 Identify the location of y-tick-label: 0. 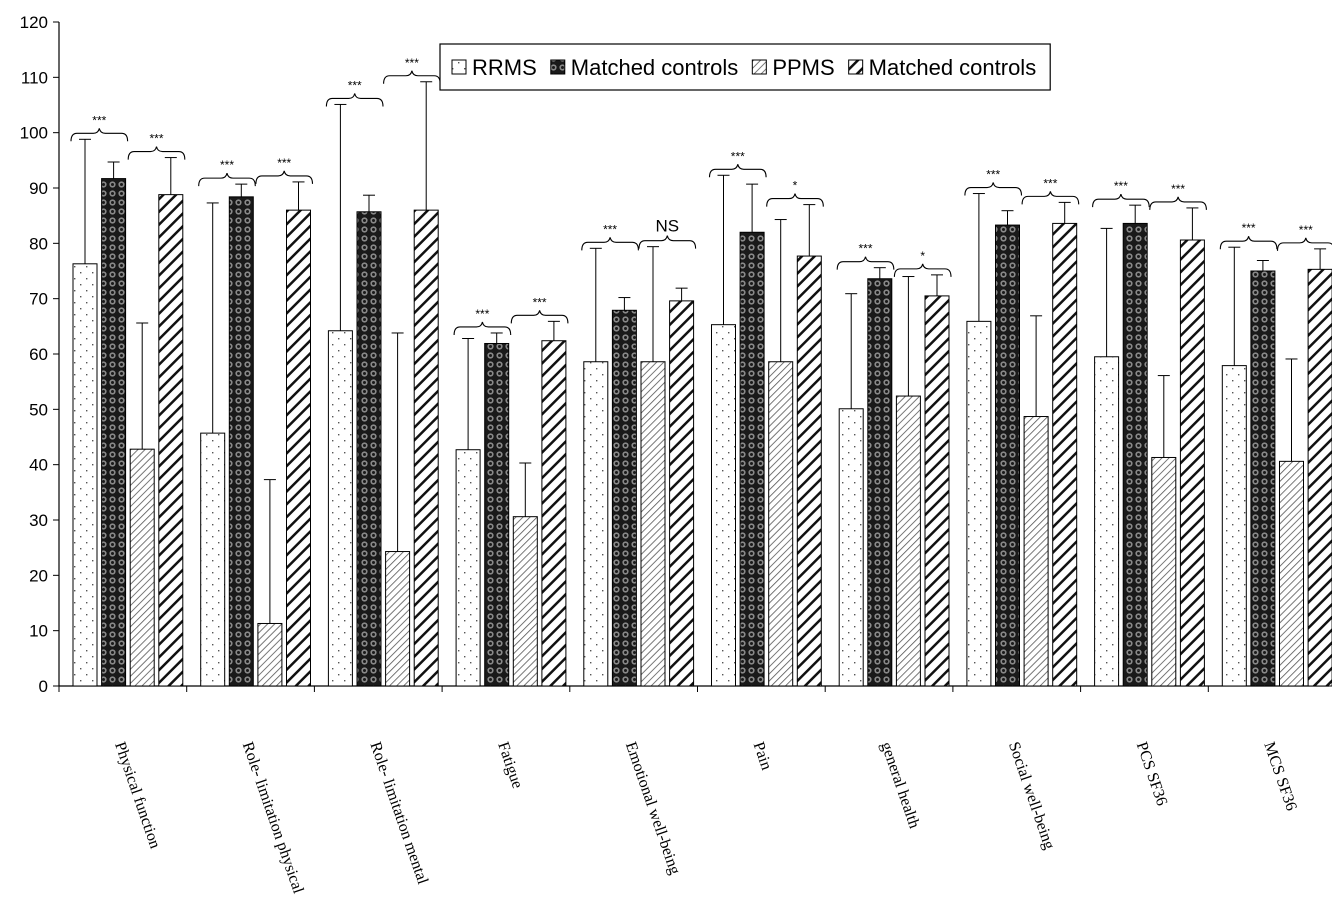
(43, 686).